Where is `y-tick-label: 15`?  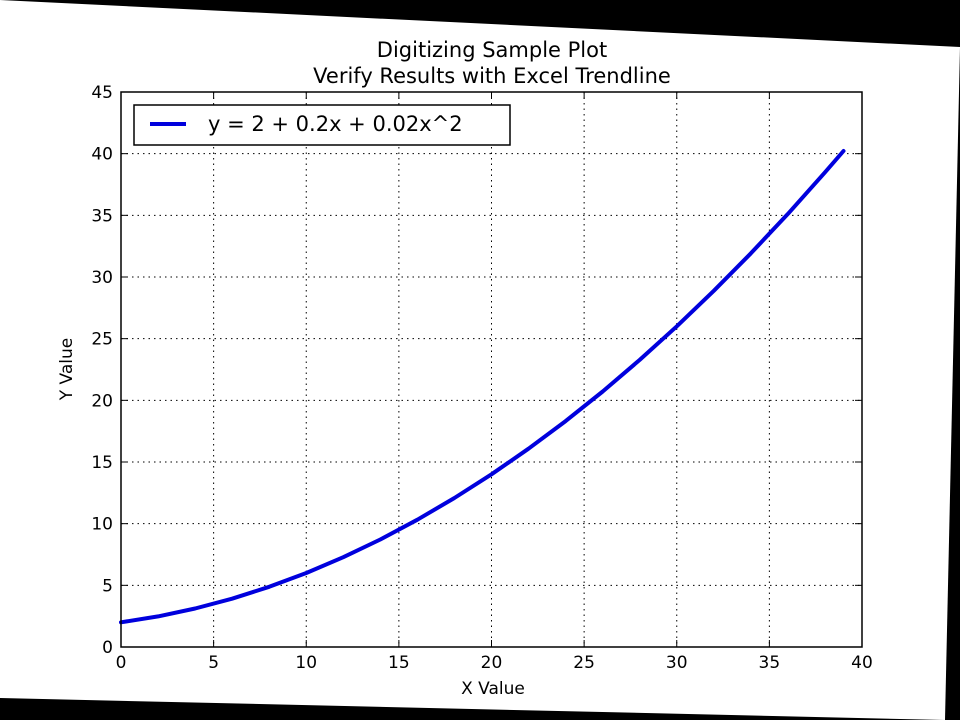
y-tick-label: 15 is located at coordinates (102, 463).